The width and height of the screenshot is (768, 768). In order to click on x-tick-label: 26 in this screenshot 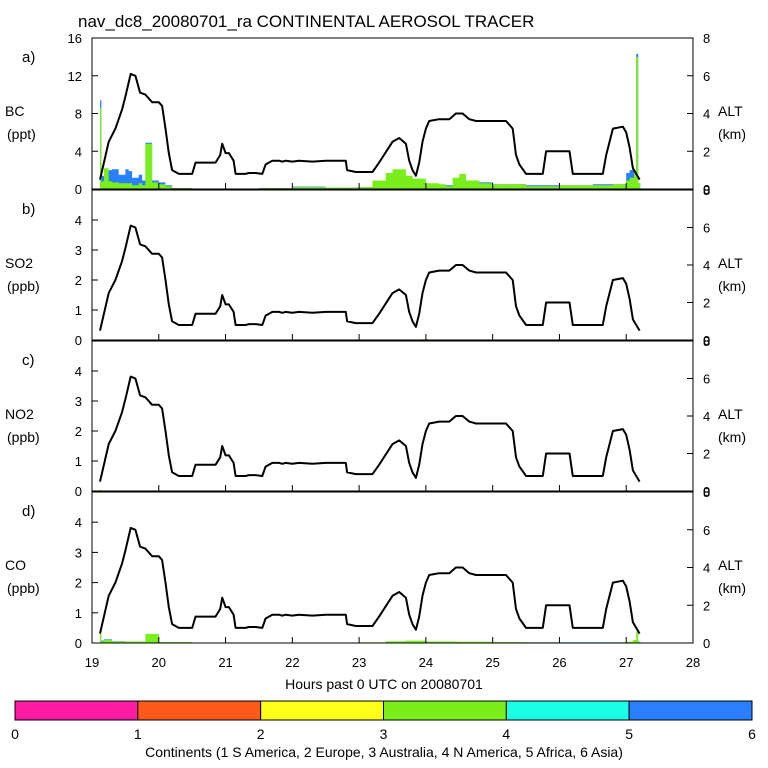, I will do `click(559, 662)`.